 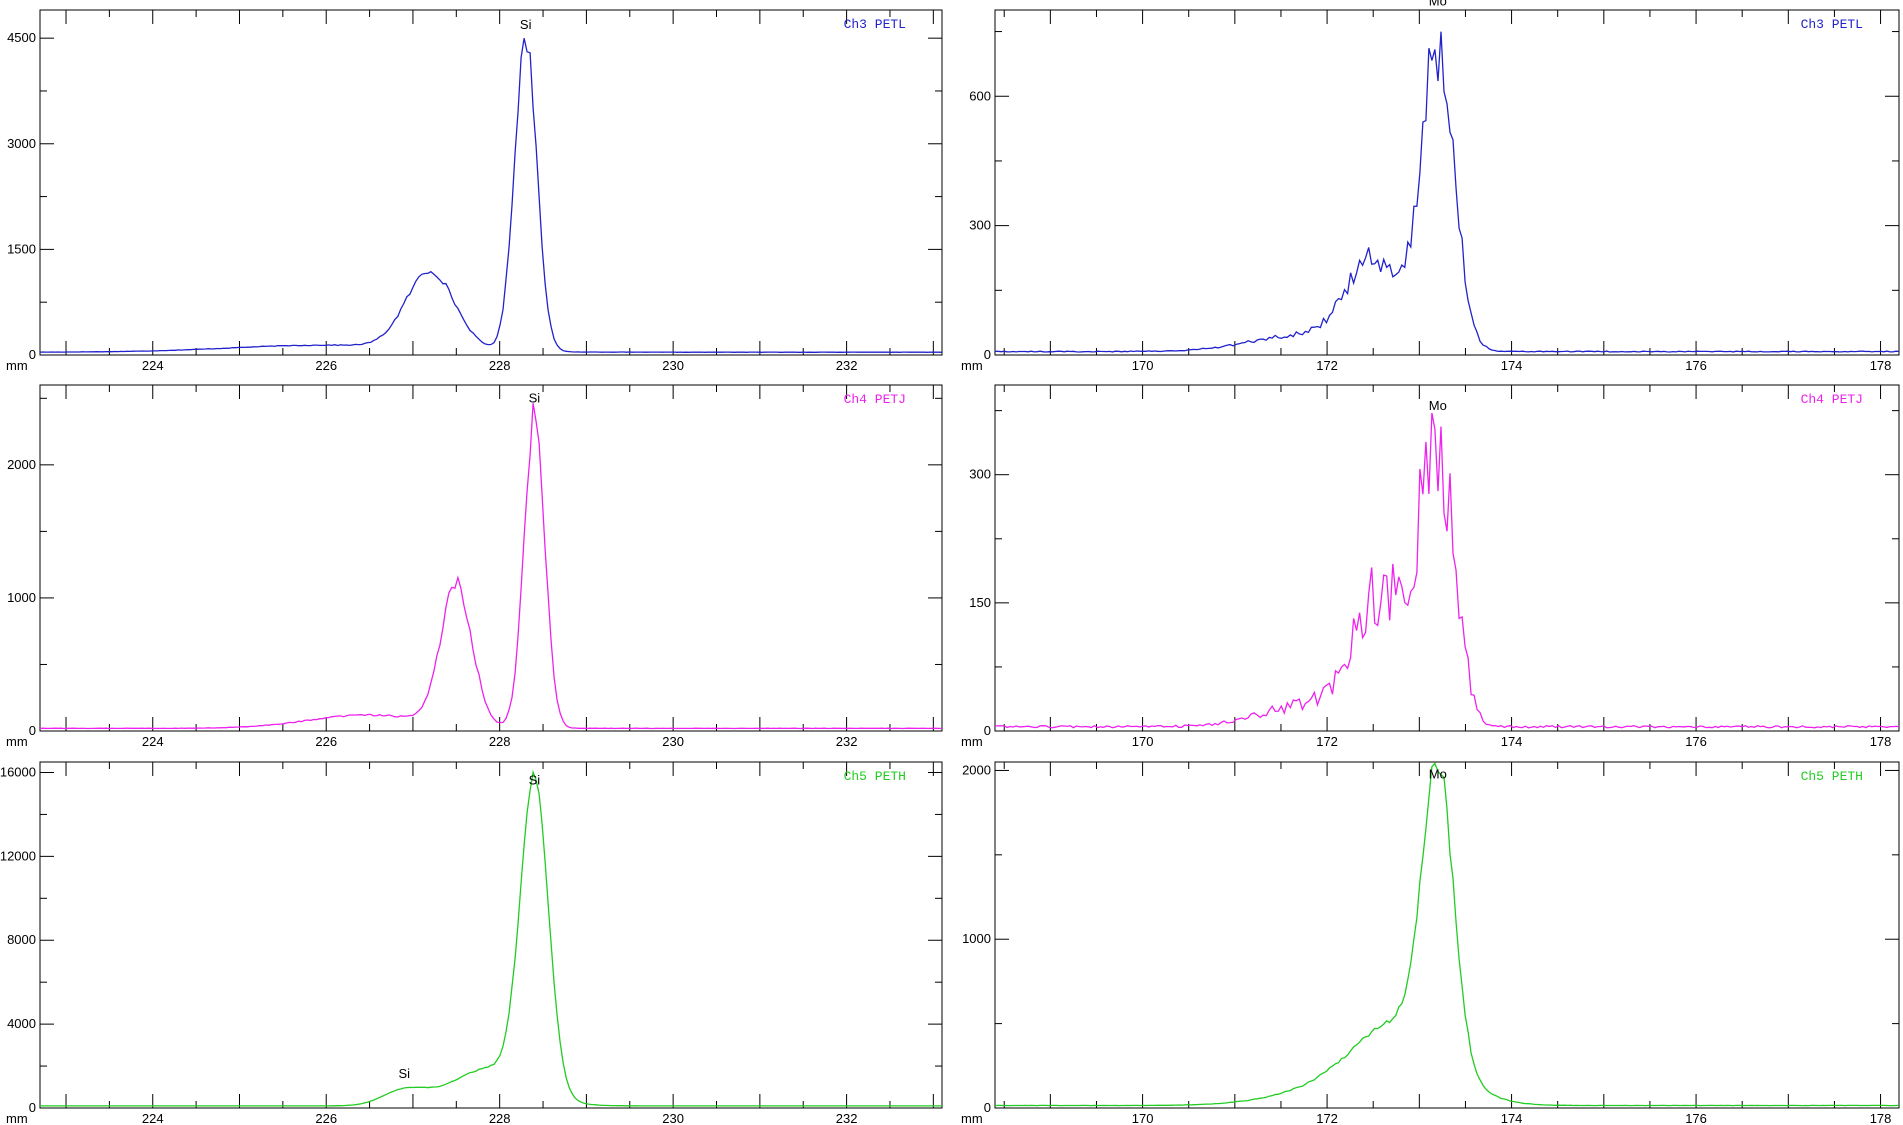 What do you see at coordinates (18, 855) in the screenshot?
I see `y-tick-label: 12000` at bounding box center [18, 855].